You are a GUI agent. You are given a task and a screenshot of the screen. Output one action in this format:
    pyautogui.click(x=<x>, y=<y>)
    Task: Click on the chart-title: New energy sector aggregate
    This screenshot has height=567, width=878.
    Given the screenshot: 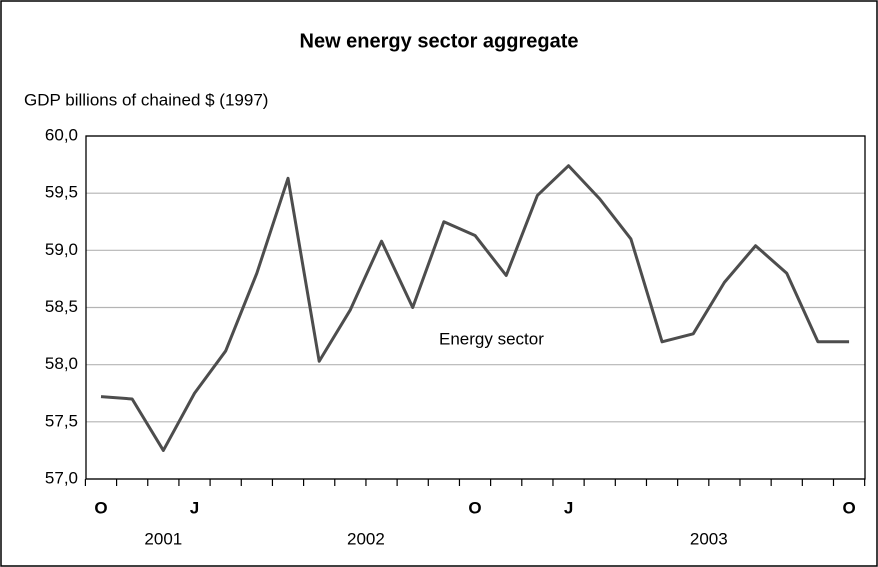 What is the action you would take?
    pyautogui.click(x=439, y=41)
    